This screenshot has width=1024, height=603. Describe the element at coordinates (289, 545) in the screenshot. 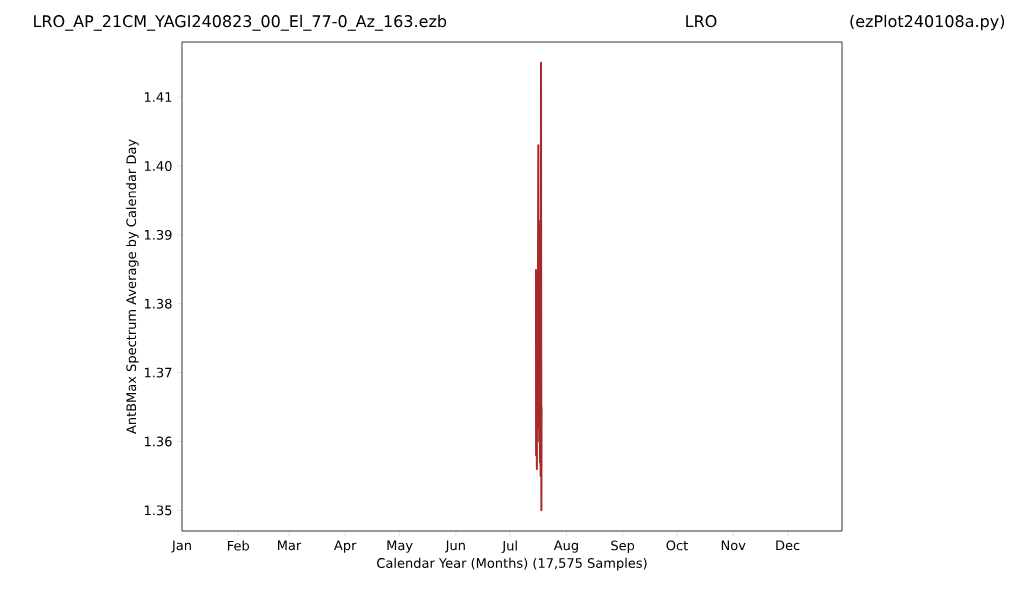

I see `x-tick-label: Mar` at that location.